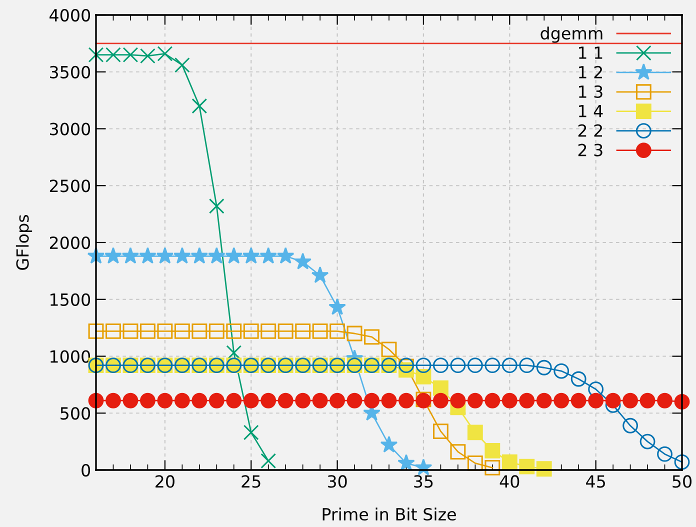  Describe the element at coordinates (590, 91) in the screenshot. I see `legend-label: 1 3` at that location.